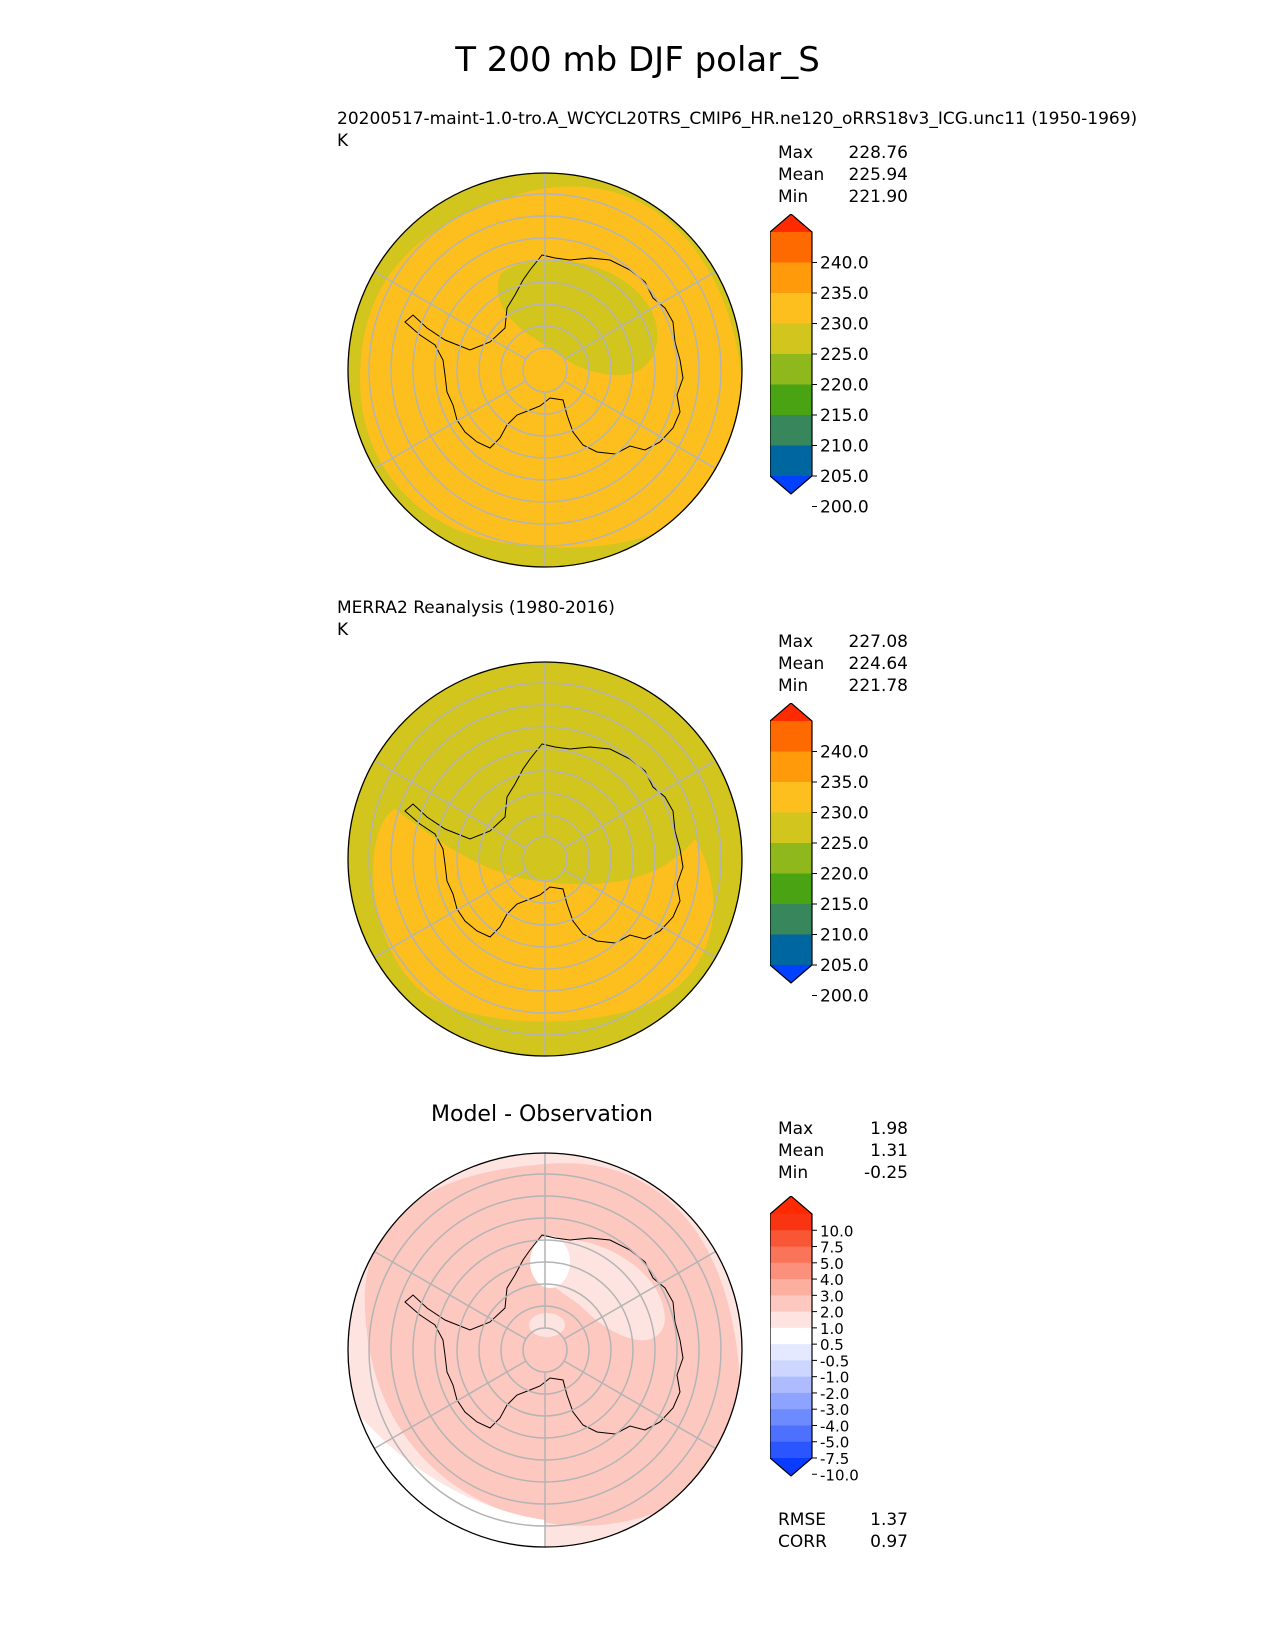 This screenshot has height=1650, width=1275. Describe the element at coordinates (844, 936) in the screenshot. I see `colorbar-tick-label: 210.0` at that location.